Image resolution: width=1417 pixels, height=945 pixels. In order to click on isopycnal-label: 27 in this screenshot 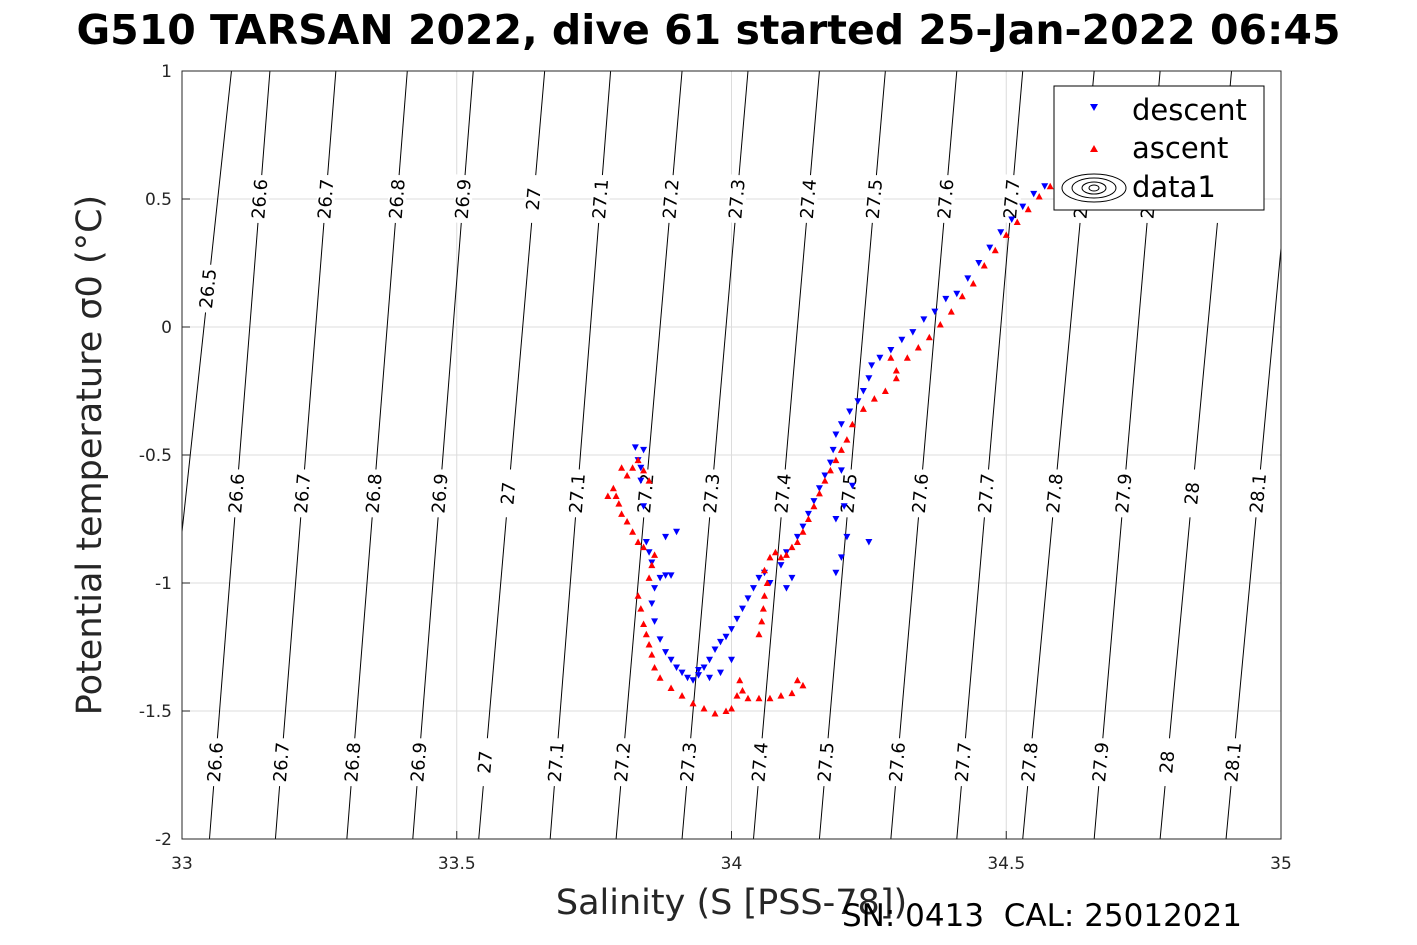, I will do `click(508, 493)`.